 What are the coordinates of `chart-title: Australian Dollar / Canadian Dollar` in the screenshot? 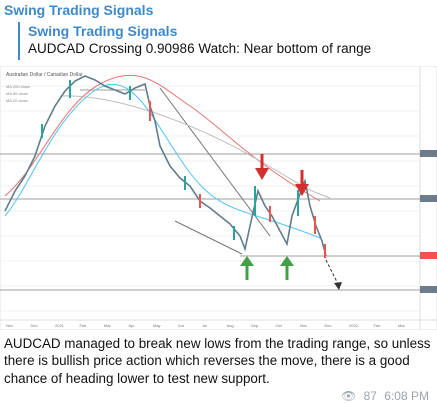 It's located at (44, 75).